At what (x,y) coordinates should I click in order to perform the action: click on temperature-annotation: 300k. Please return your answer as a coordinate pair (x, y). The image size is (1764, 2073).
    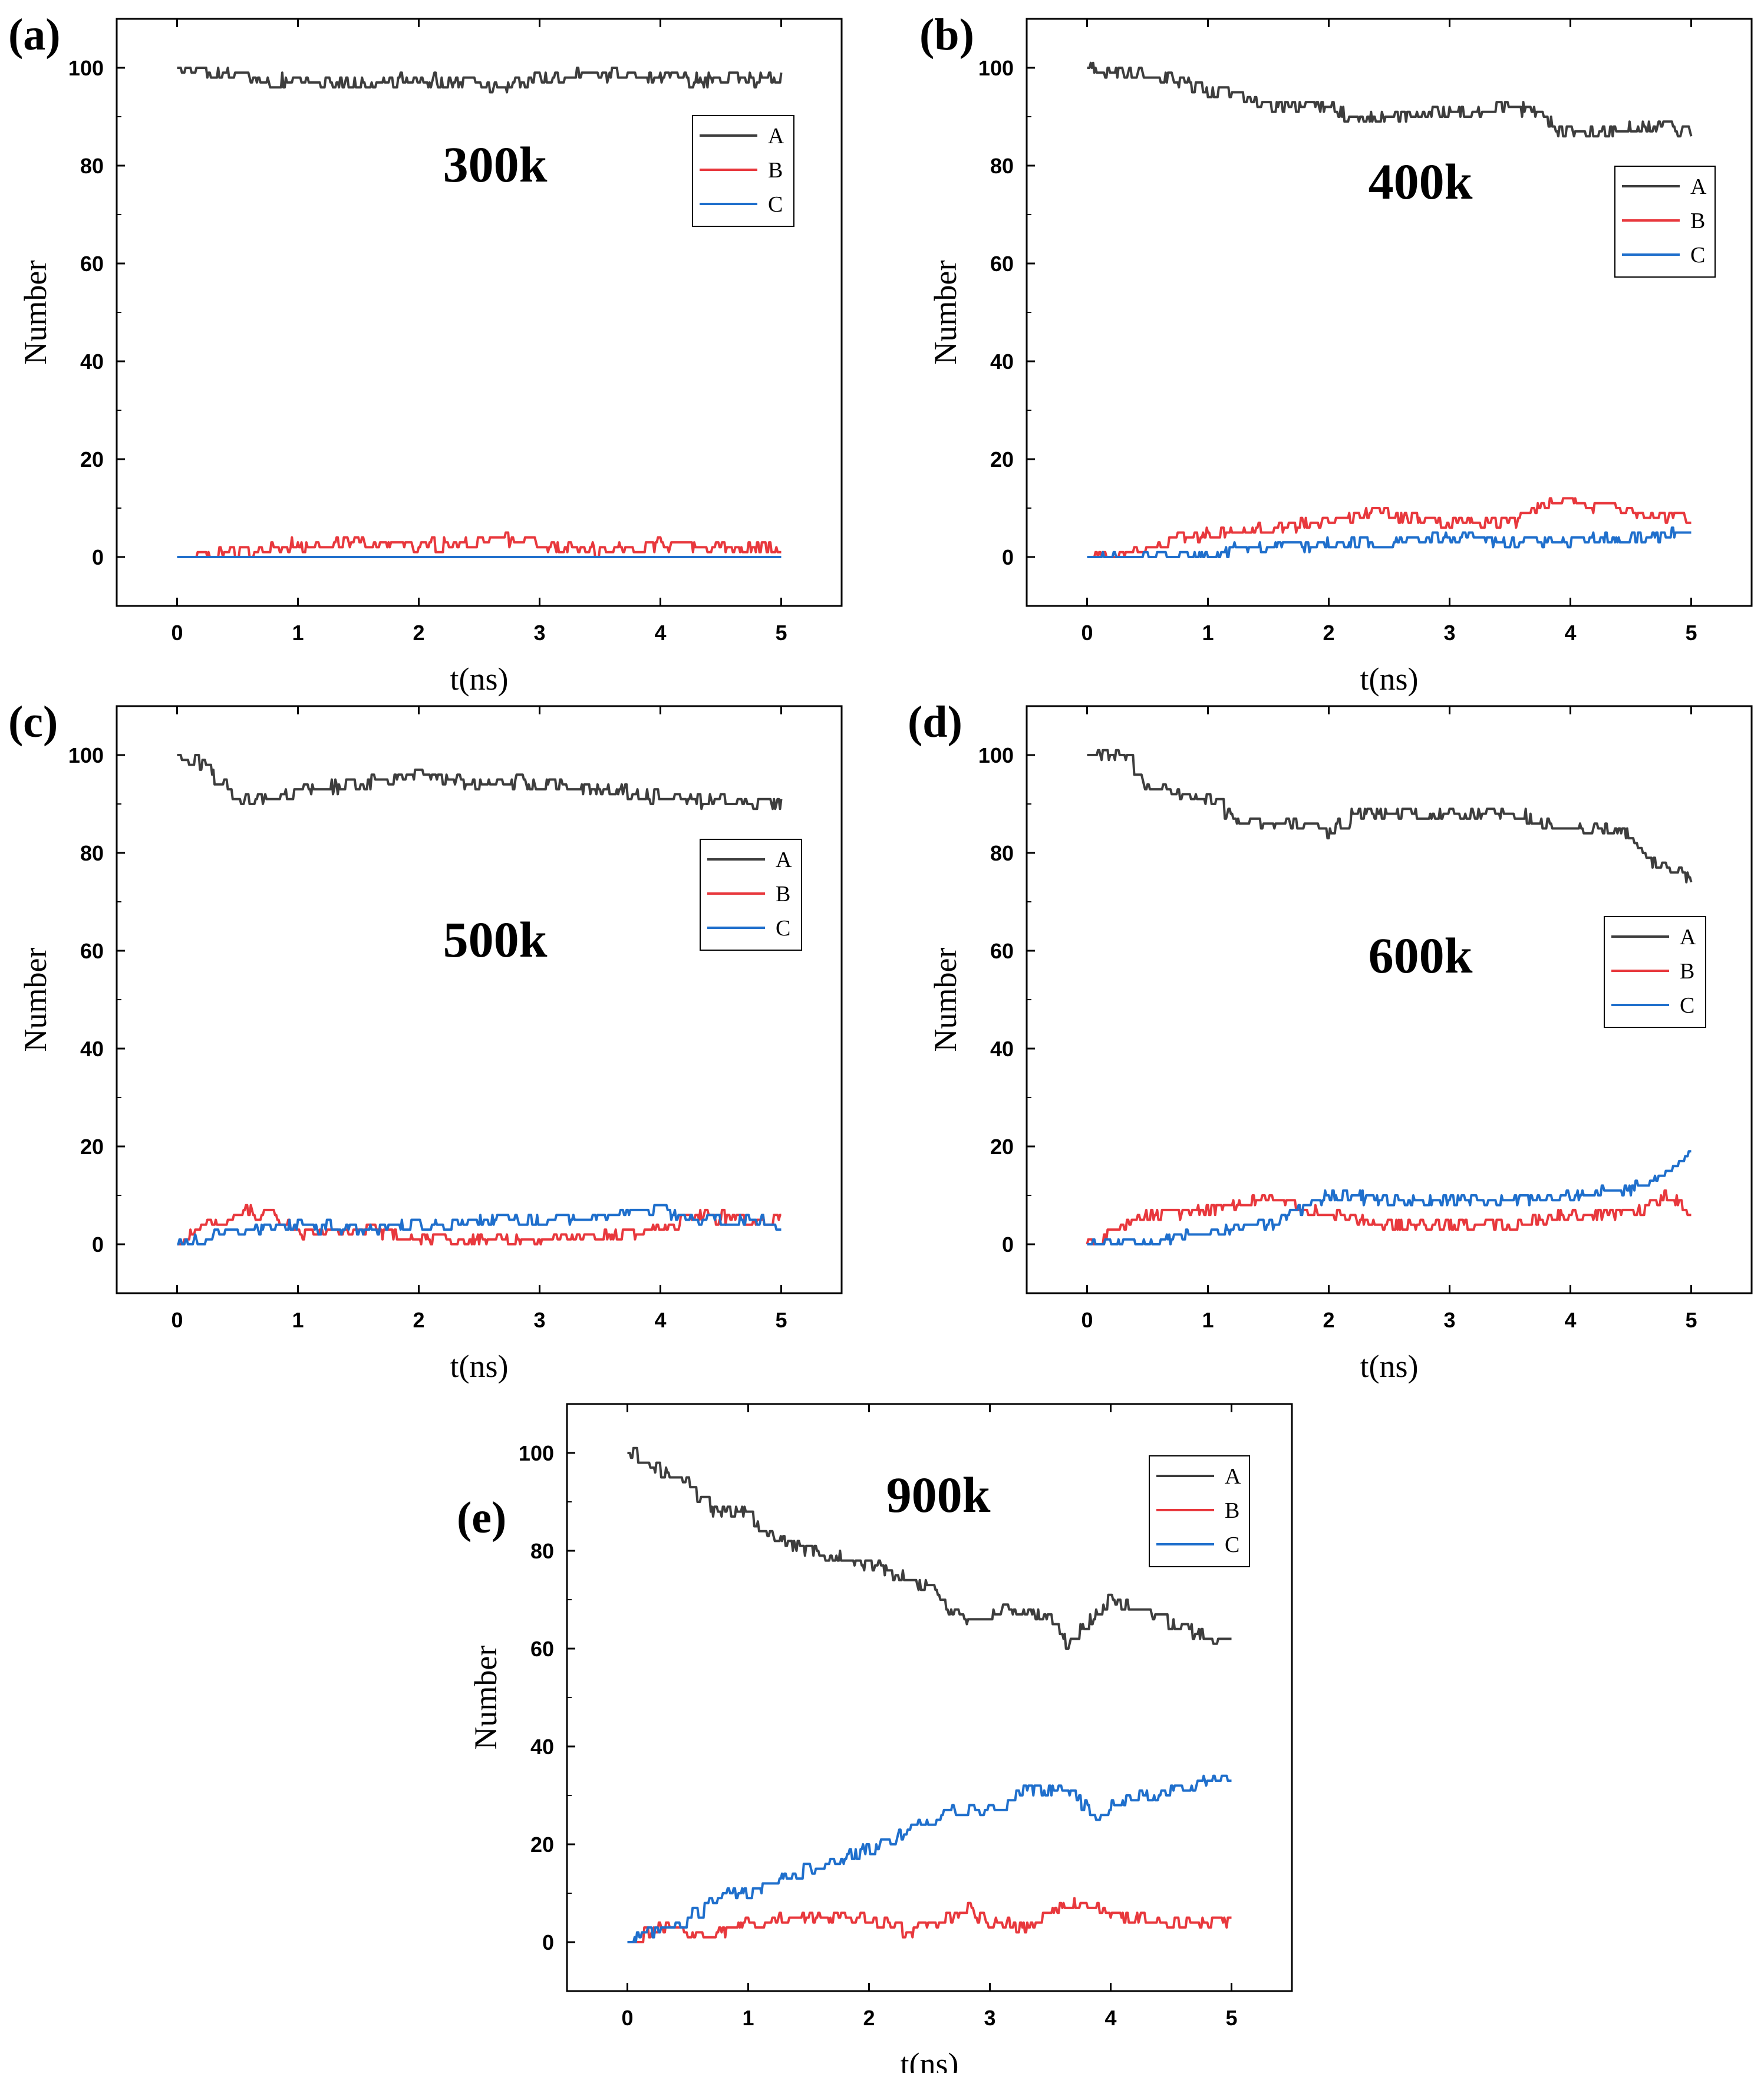
    Looking at the image, I should click on (495, 164).